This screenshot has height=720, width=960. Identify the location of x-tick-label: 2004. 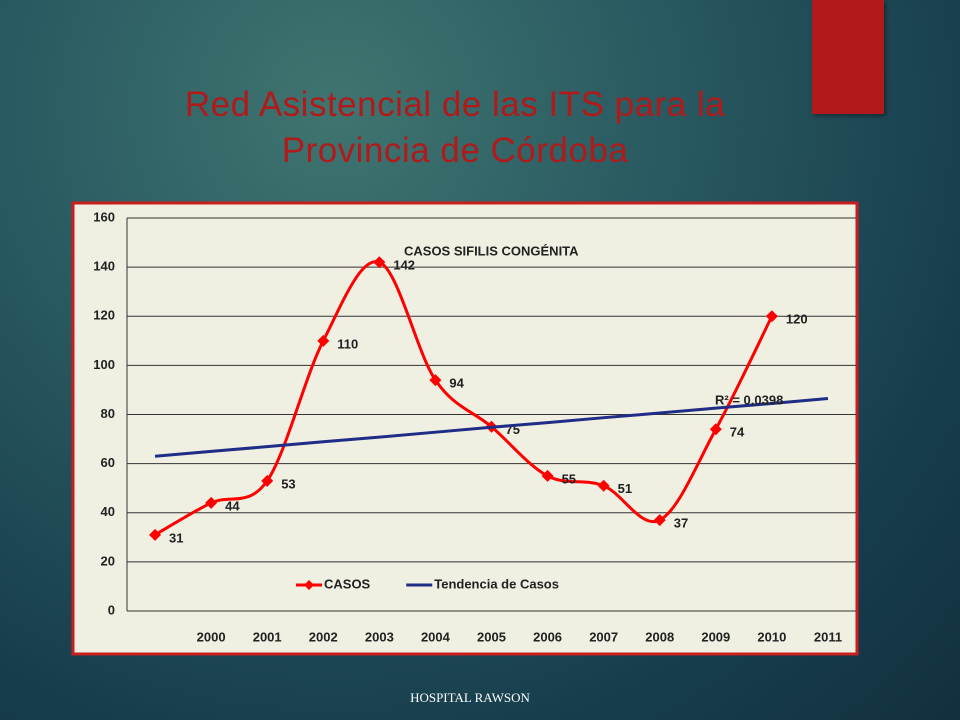
(436, 636).